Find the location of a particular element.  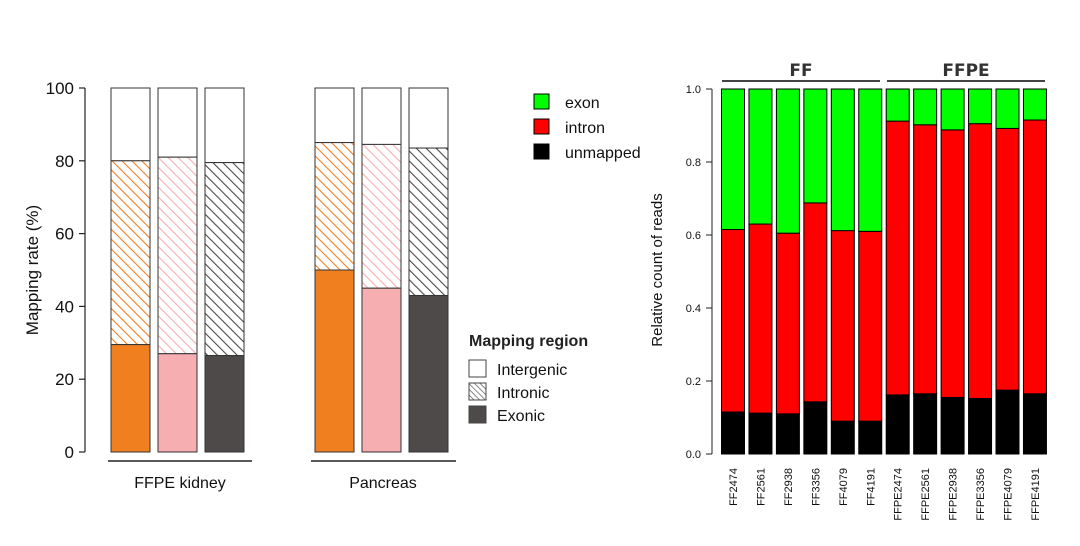

legend-read-class: exon intron unmapped is located at coordinates (587, 127).